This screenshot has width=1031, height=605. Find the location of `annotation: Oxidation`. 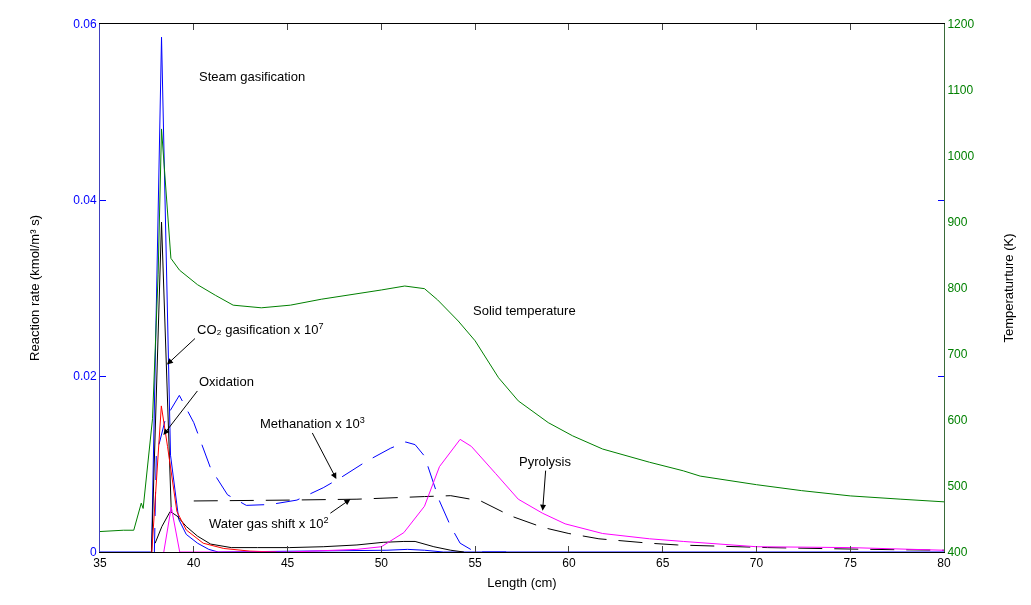

annotation: Oxidation is located at coordinates (226, 381).